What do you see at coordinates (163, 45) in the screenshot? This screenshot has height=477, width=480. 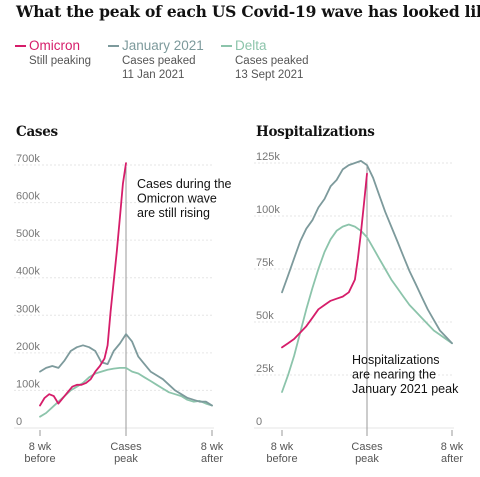 I see `legend-label-january-2021: January 2021` at bounding box center [163, 45].